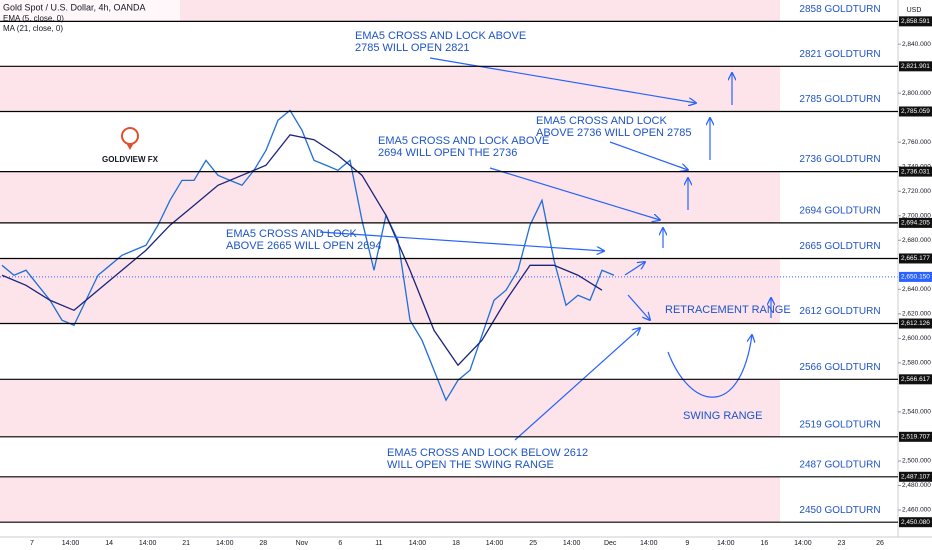  Describe the element at coordinates (487, 453) in the screenshot. I see `annotation: EMA5 CROSS AND LOCK BELOW 2612` at that location.